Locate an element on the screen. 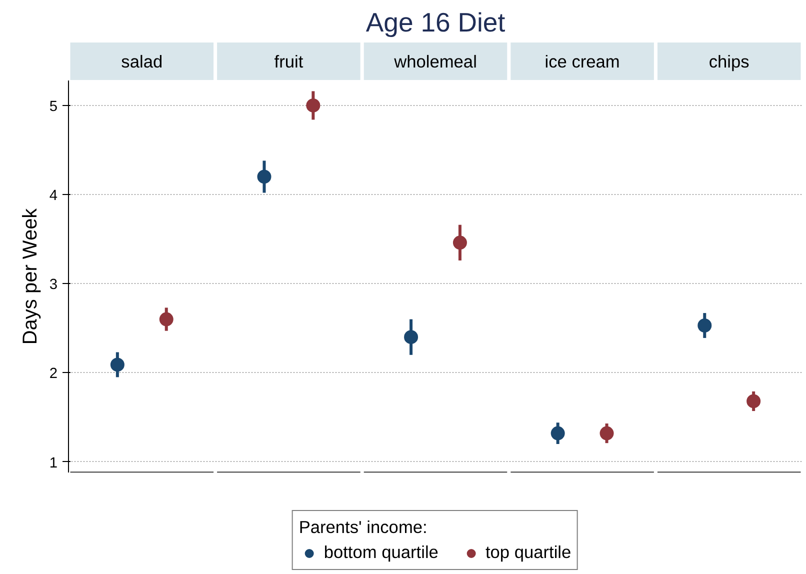 The width and height of the screenshot is (806, 574). y-axis-title: Days per Week is located at coordinates (30, 276).